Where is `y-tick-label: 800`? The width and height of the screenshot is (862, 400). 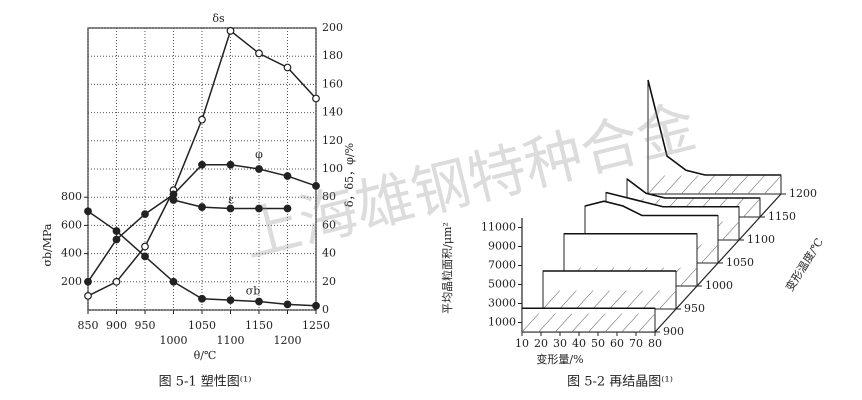
y-tick-label: 800 is located at coordinates (71, 196).